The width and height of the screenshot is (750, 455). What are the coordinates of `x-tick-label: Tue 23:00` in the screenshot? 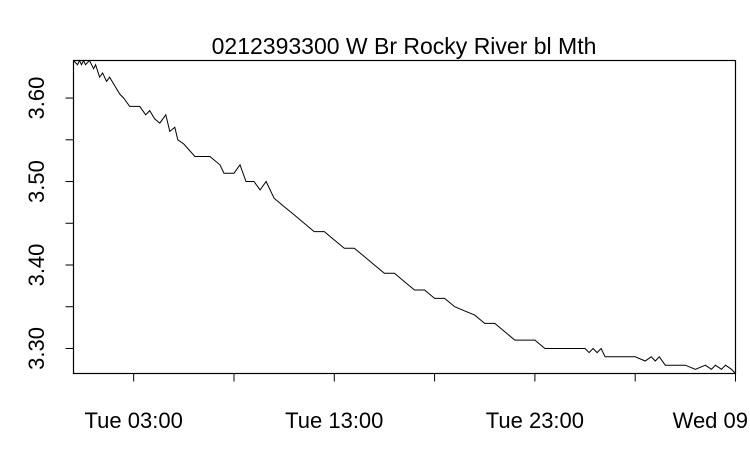 It's located at (535, 420).